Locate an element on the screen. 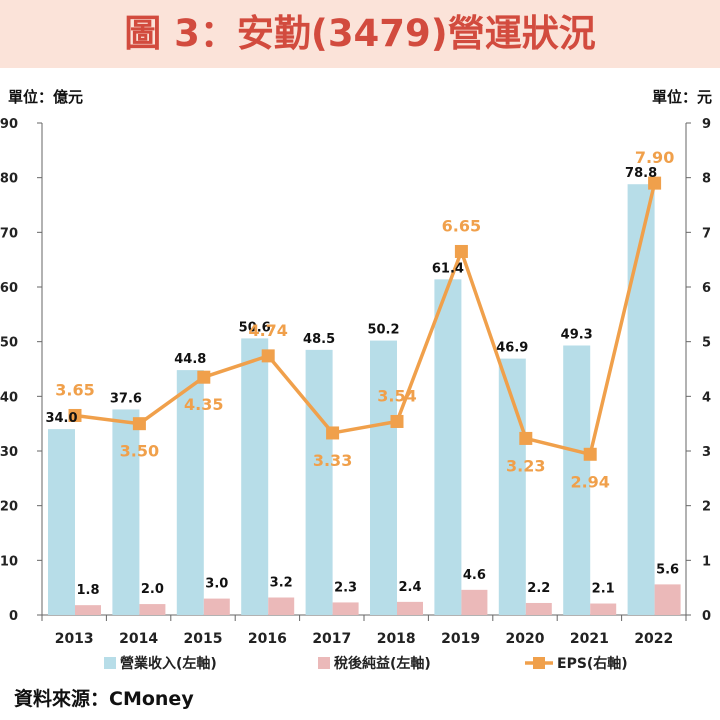 The image size is (720, 720). net-income-data-label: 1.8 is located at coordinates (87, 590).